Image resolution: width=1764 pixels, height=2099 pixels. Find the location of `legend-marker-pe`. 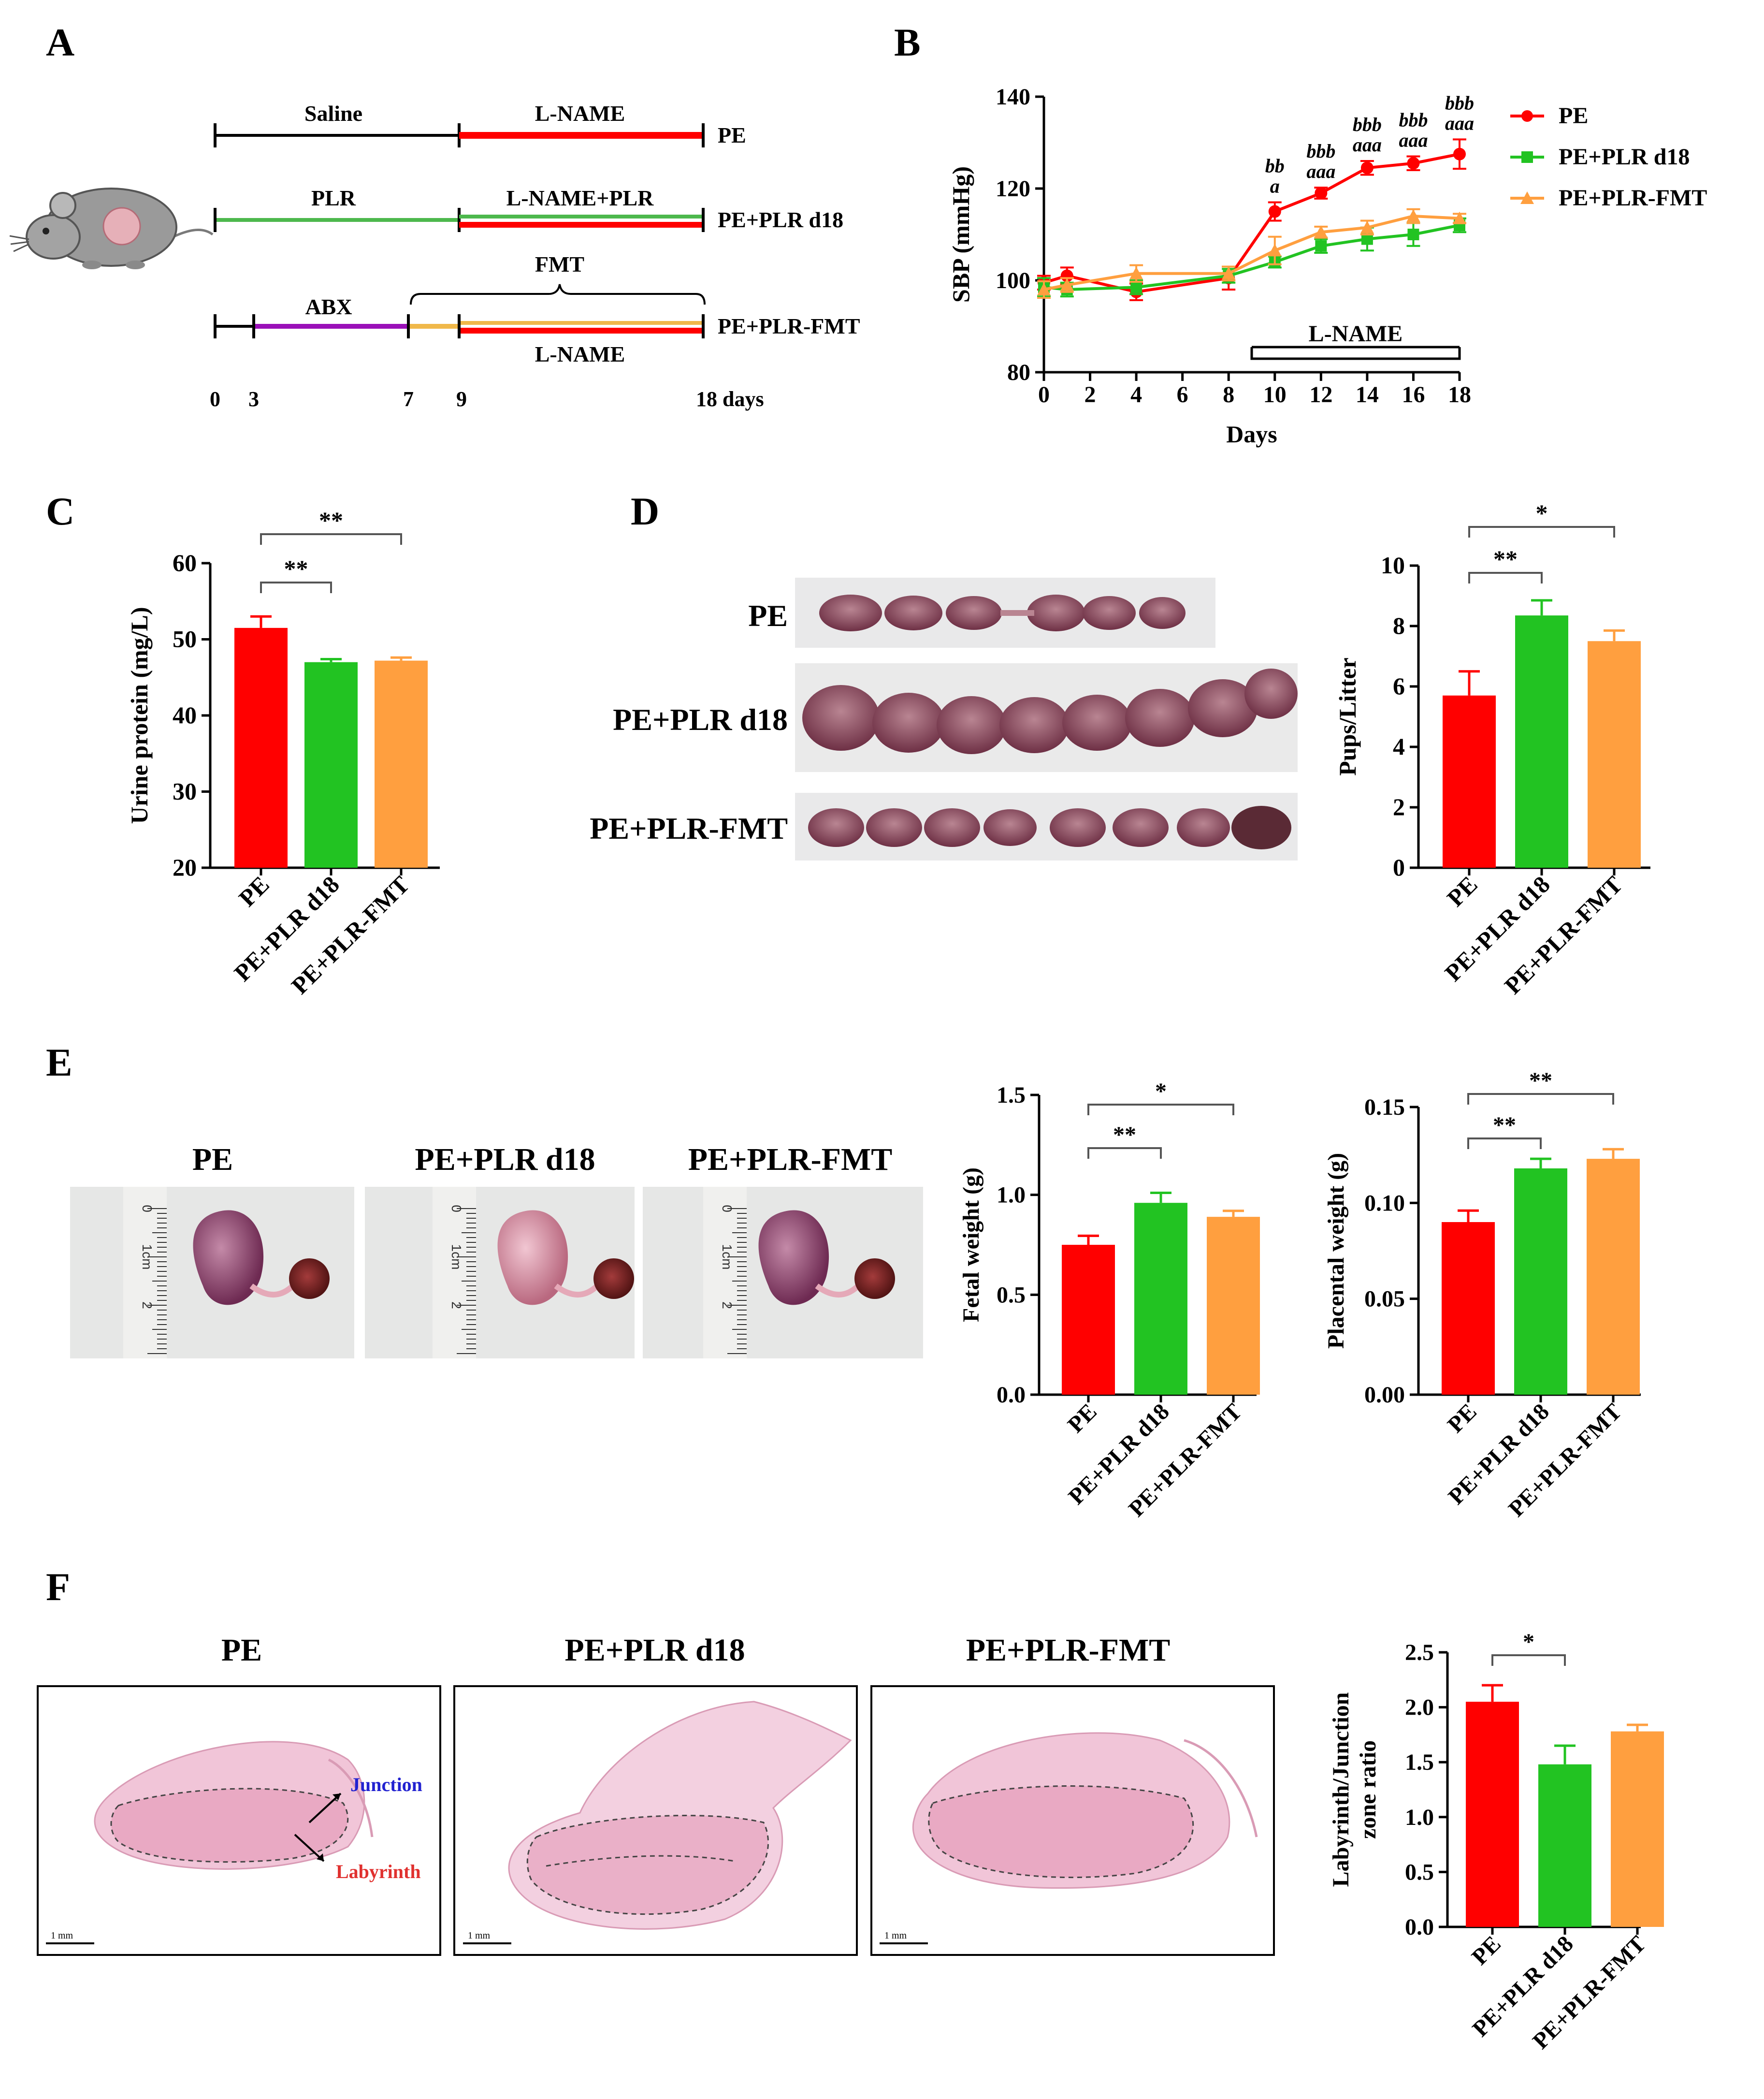

legend-marker-pe is located at coordinates (1527, 116).